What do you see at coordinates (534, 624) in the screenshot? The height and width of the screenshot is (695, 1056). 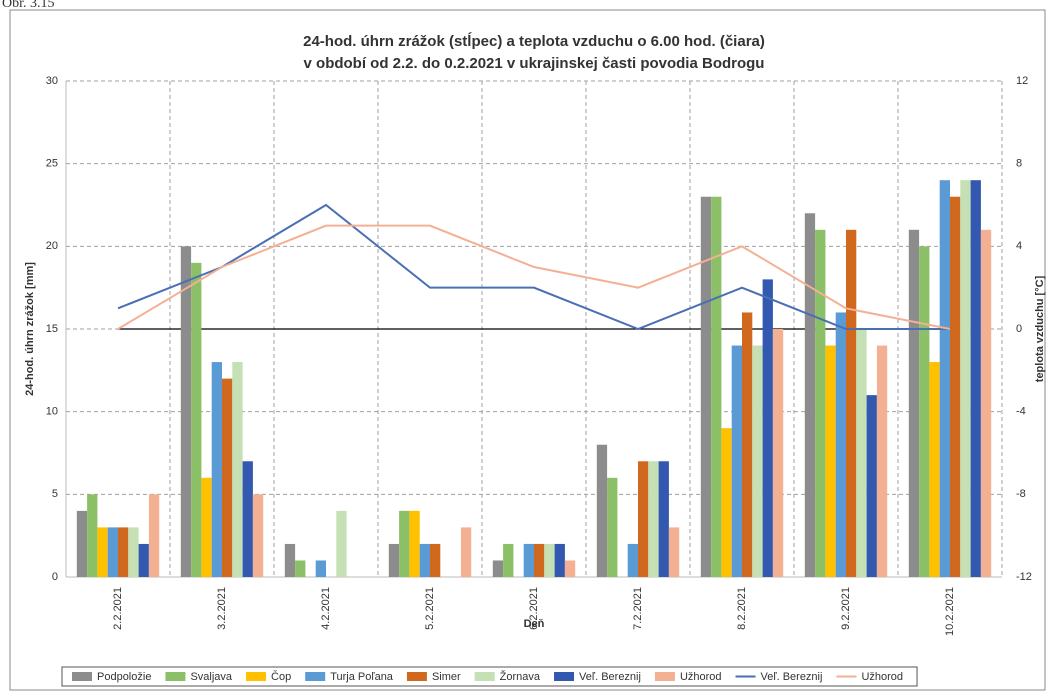 I see `x-axis-label: Deň` at bounding box center [534, 624].